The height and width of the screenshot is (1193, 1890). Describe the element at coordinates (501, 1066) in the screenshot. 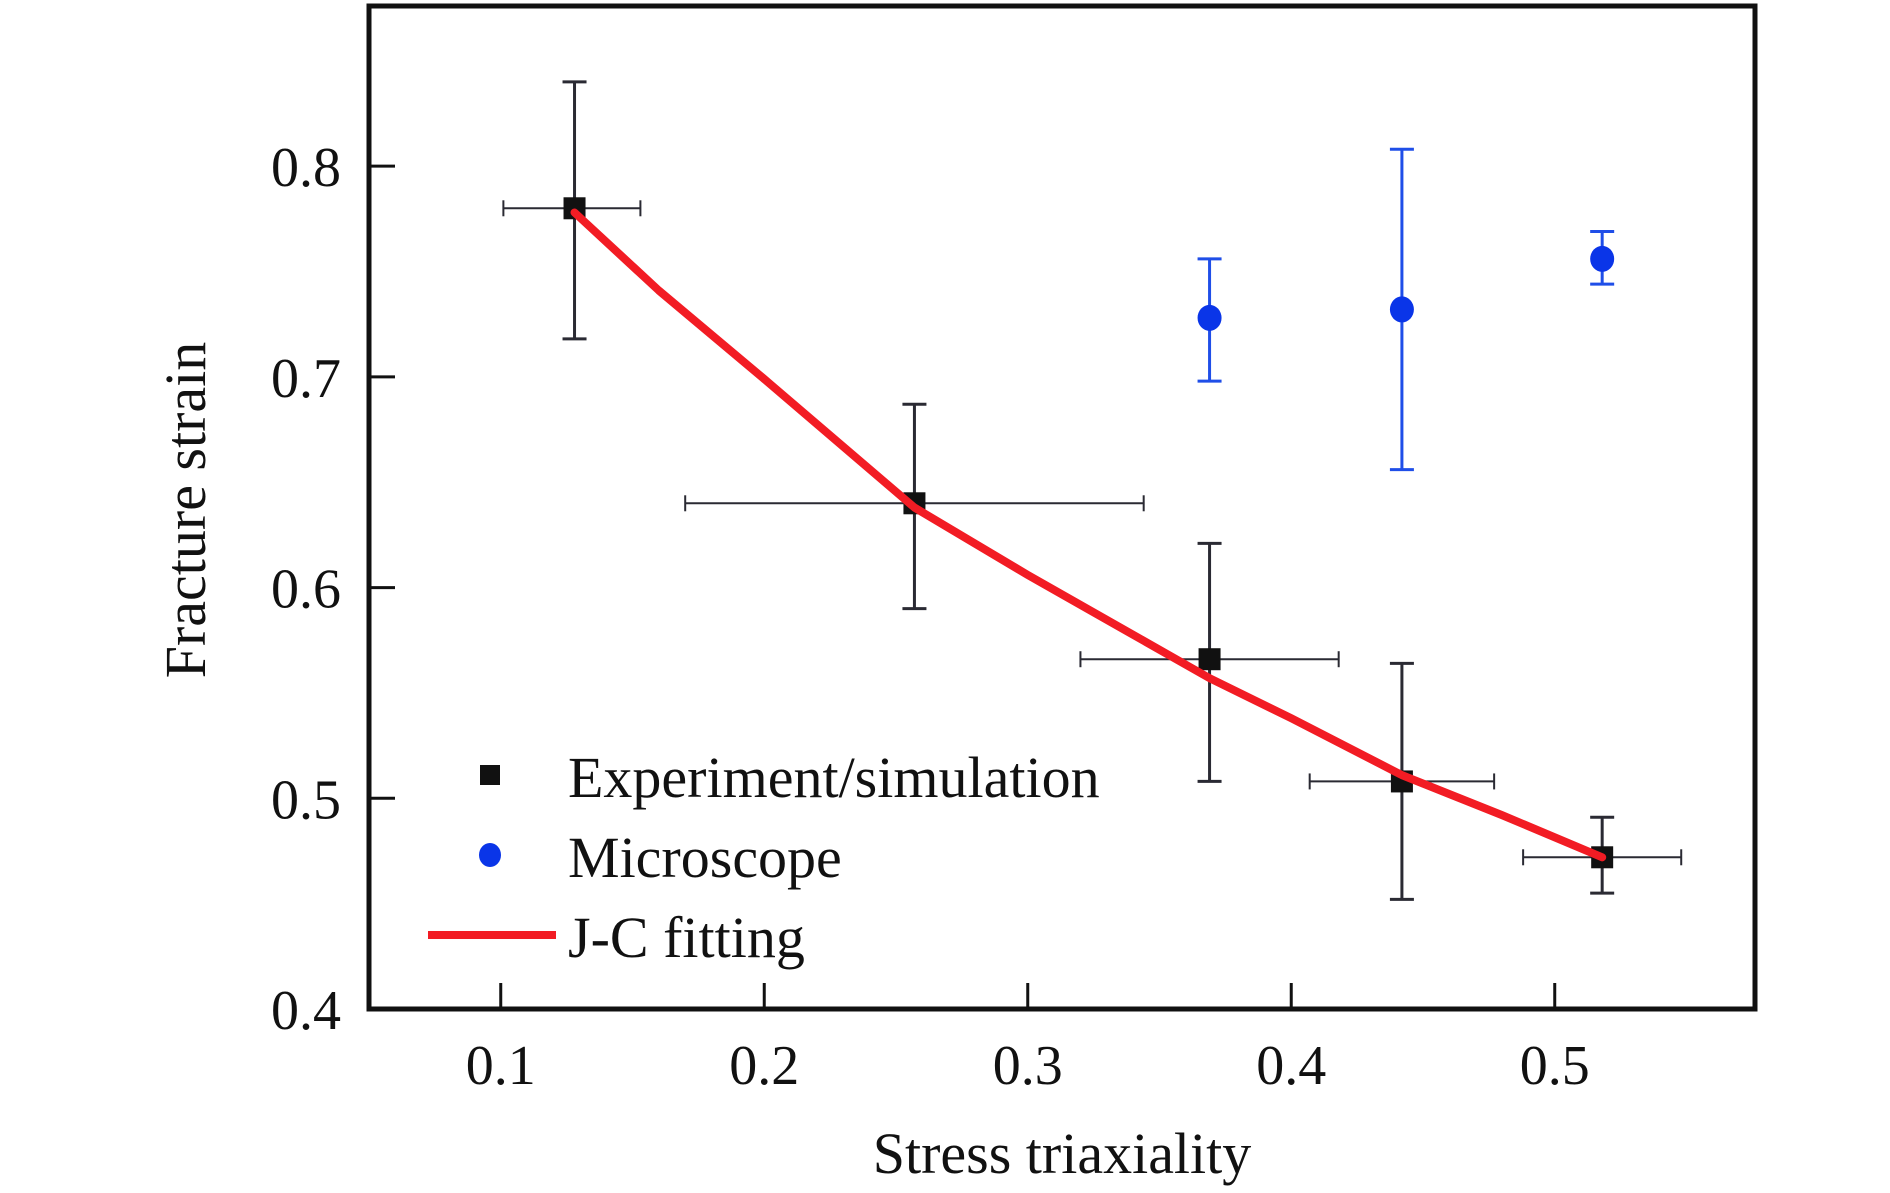

I see `x-tick-label: 0.1` at that location.